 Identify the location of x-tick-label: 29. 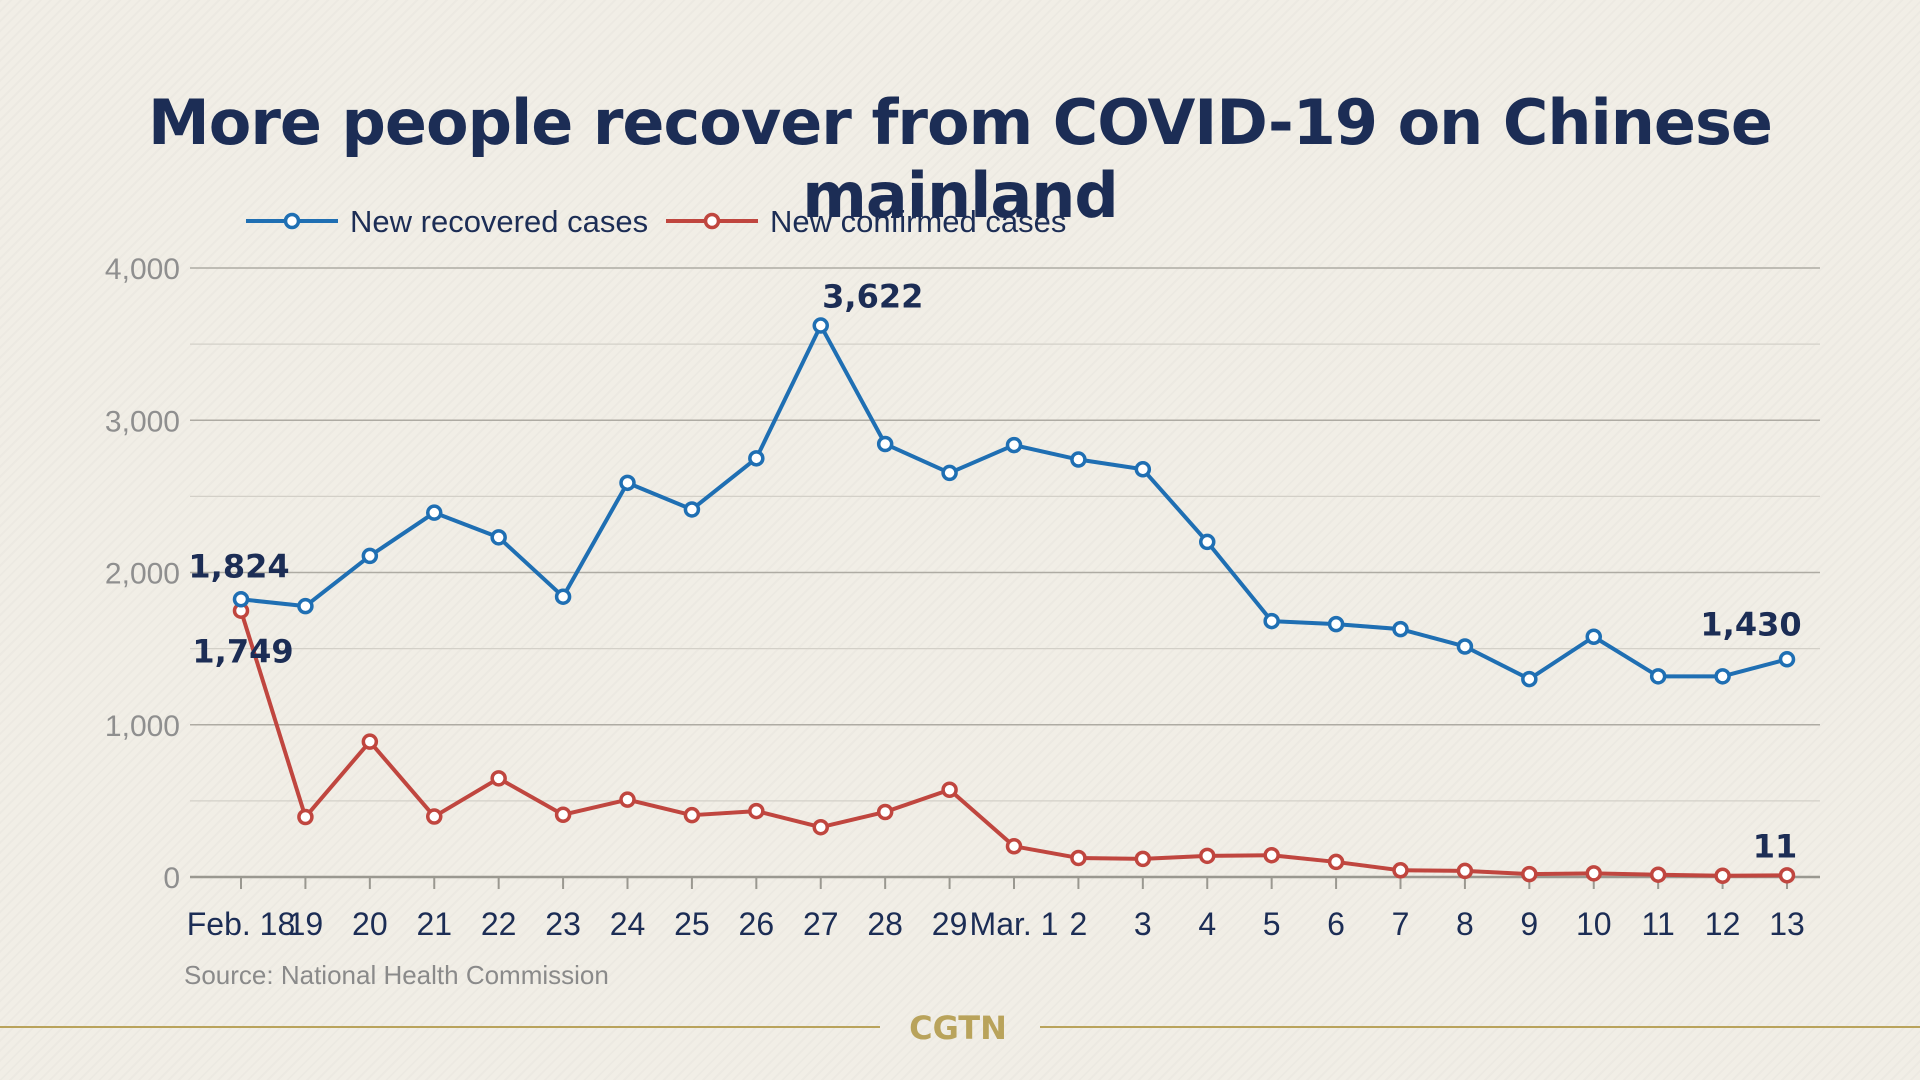
(950, 924).